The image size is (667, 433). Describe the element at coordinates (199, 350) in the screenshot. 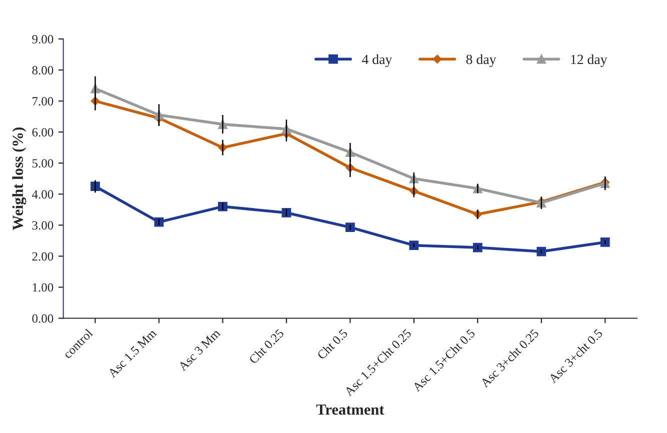

I see `x-tick-label: Asc 3 Mm` at that location.